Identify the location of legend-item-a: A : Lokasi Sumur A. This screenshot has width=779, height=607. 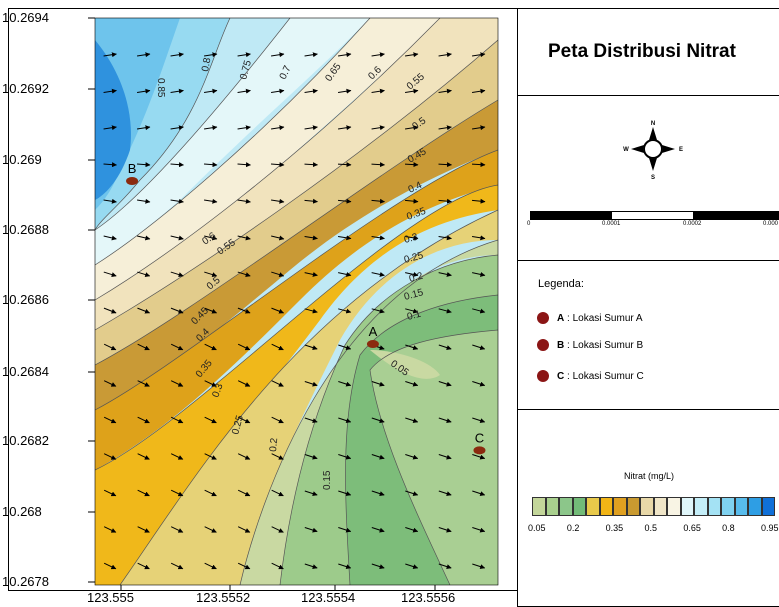
(590, 319).